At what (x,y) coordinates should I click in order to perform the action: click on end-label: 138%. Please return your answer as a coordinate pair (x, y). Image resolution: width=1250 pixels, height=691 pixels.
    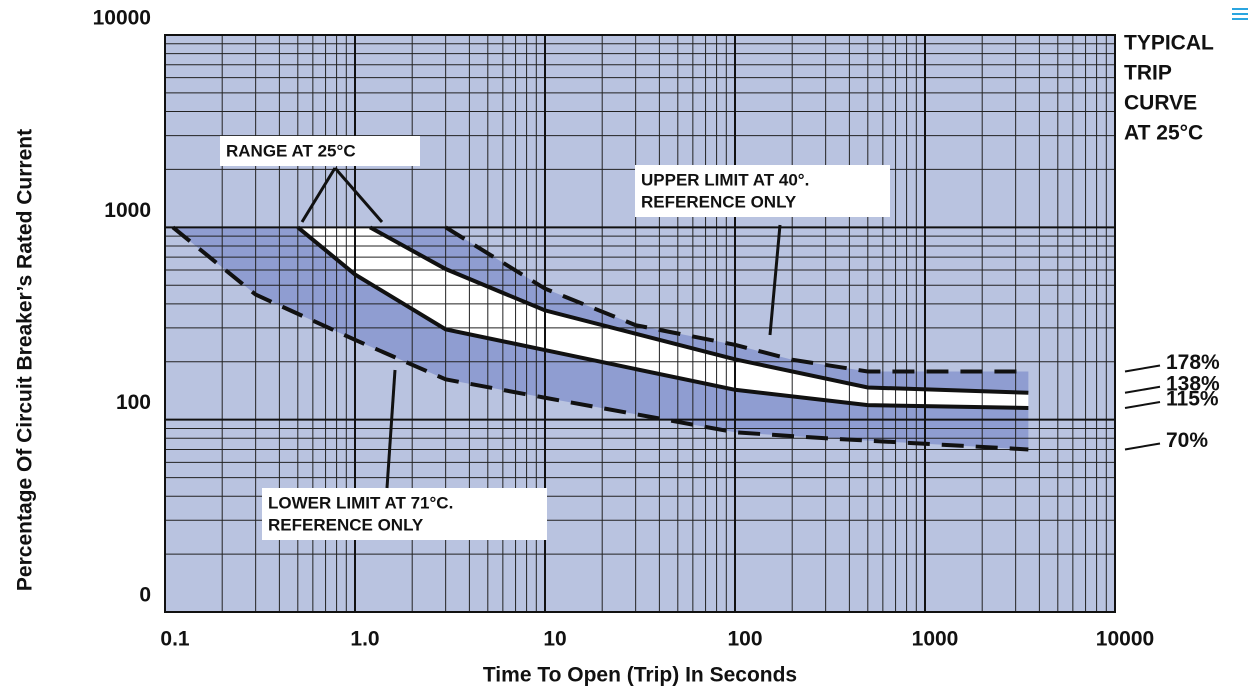
    Looking at the image, I should click on (1193, 383).